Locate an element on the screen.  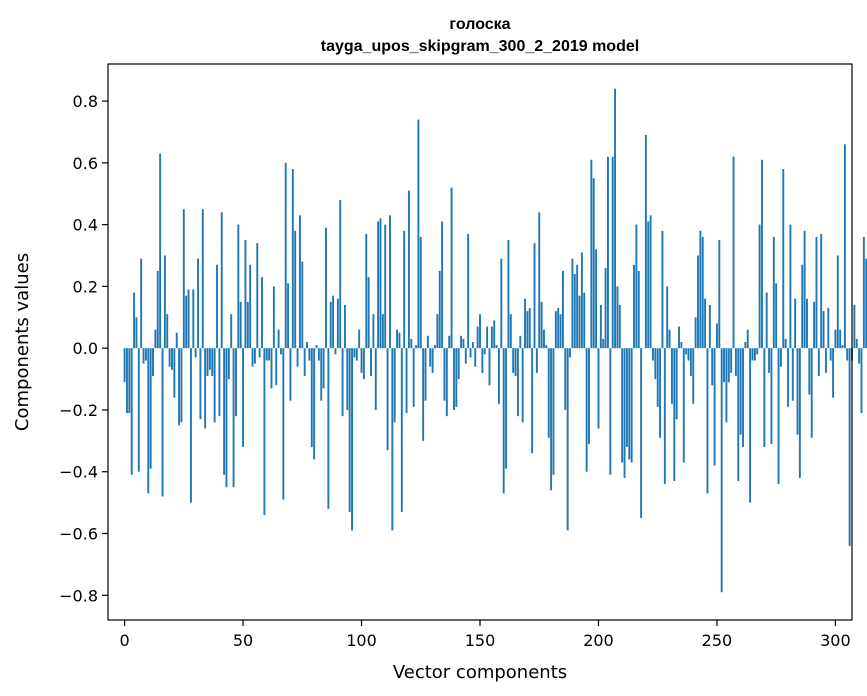
y-tick-label: −0.2 is located at coordinates (78, 410).